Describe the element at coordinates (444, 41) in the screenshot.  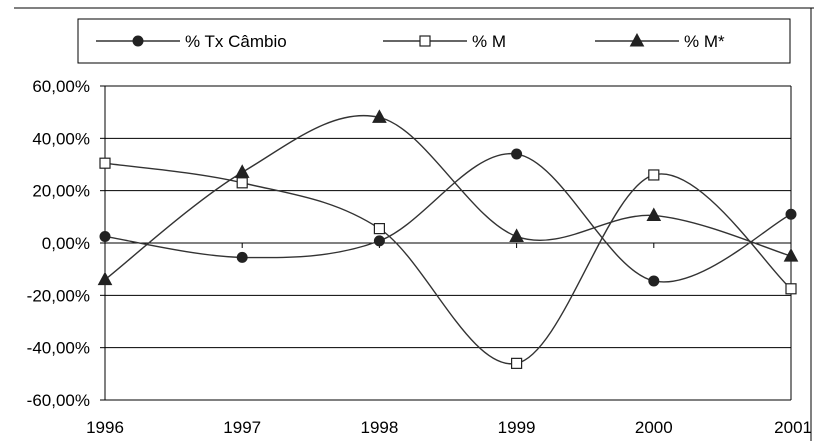
I see `legend-item: % M` at that location.